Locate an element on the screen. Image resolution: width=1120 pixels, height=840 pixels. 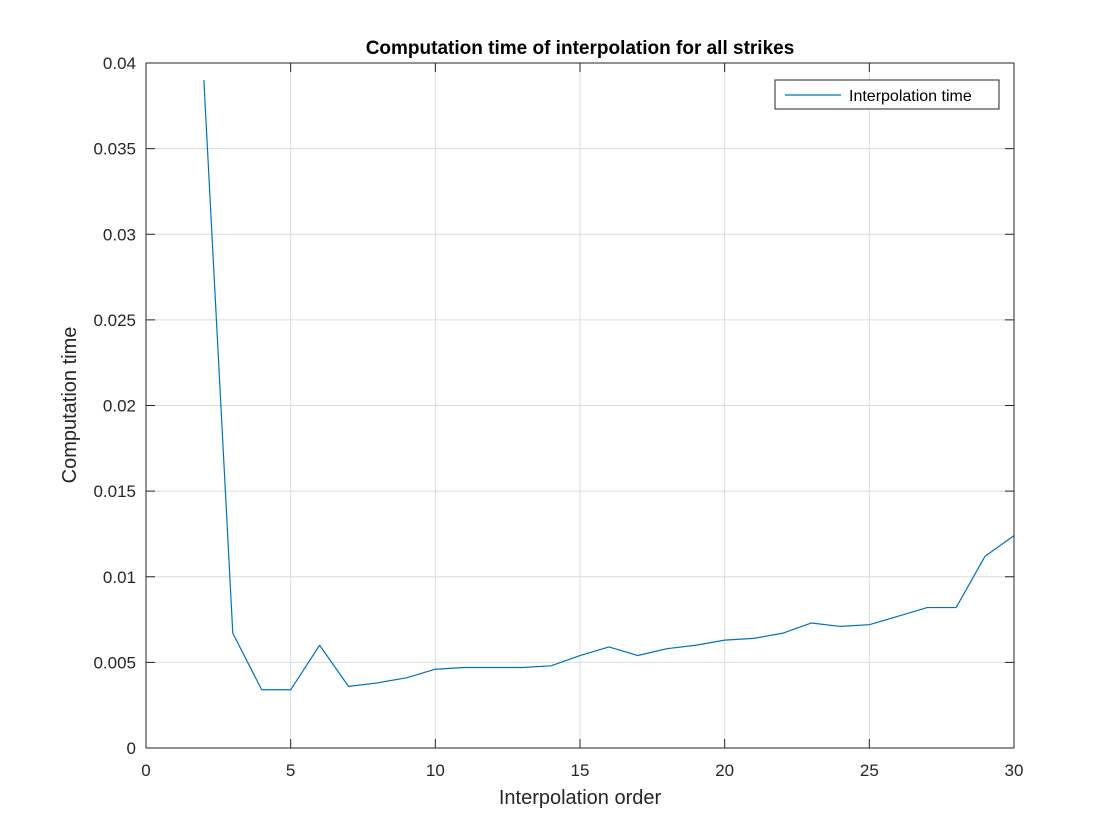
x-tick-labels: 0 5 10 15 20 25 30 is located at coordinates (582, 770).